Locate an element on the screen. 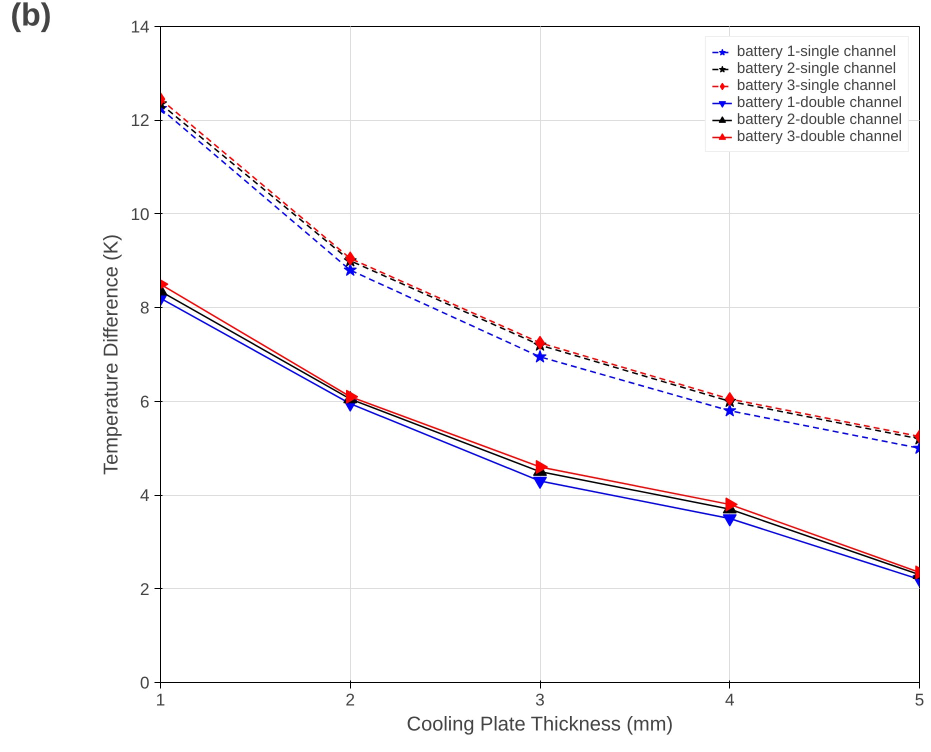 The image size is (931, 752). x-tick-label: 2 is located at coordinates (350, 700).